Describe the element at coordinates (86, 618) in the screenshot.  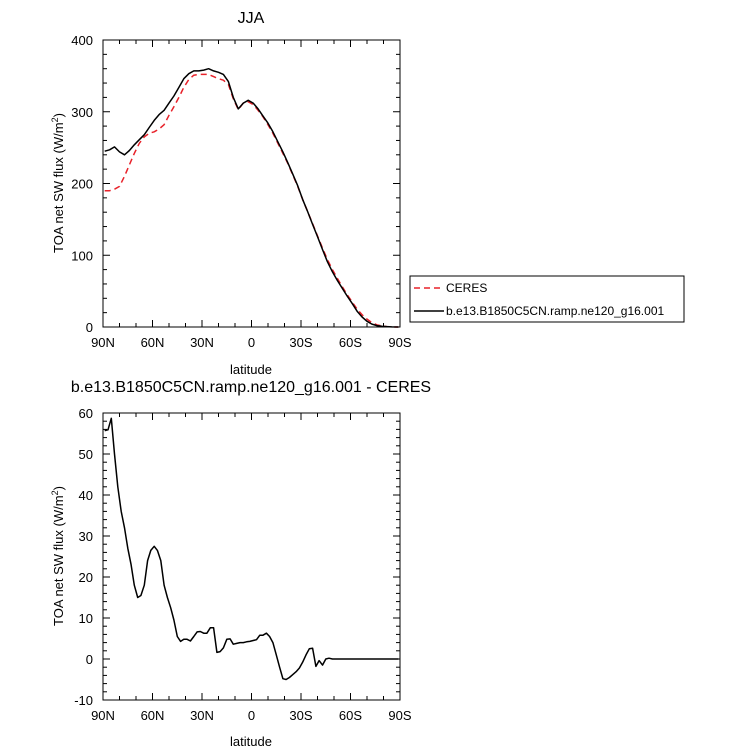
I see `bottom-y-tick-label: 10` at that location.